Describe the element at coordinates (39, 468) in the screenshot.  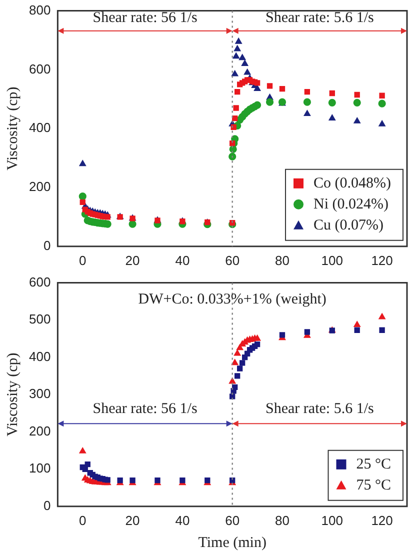
I see `y-tick-label: 100` at that location.